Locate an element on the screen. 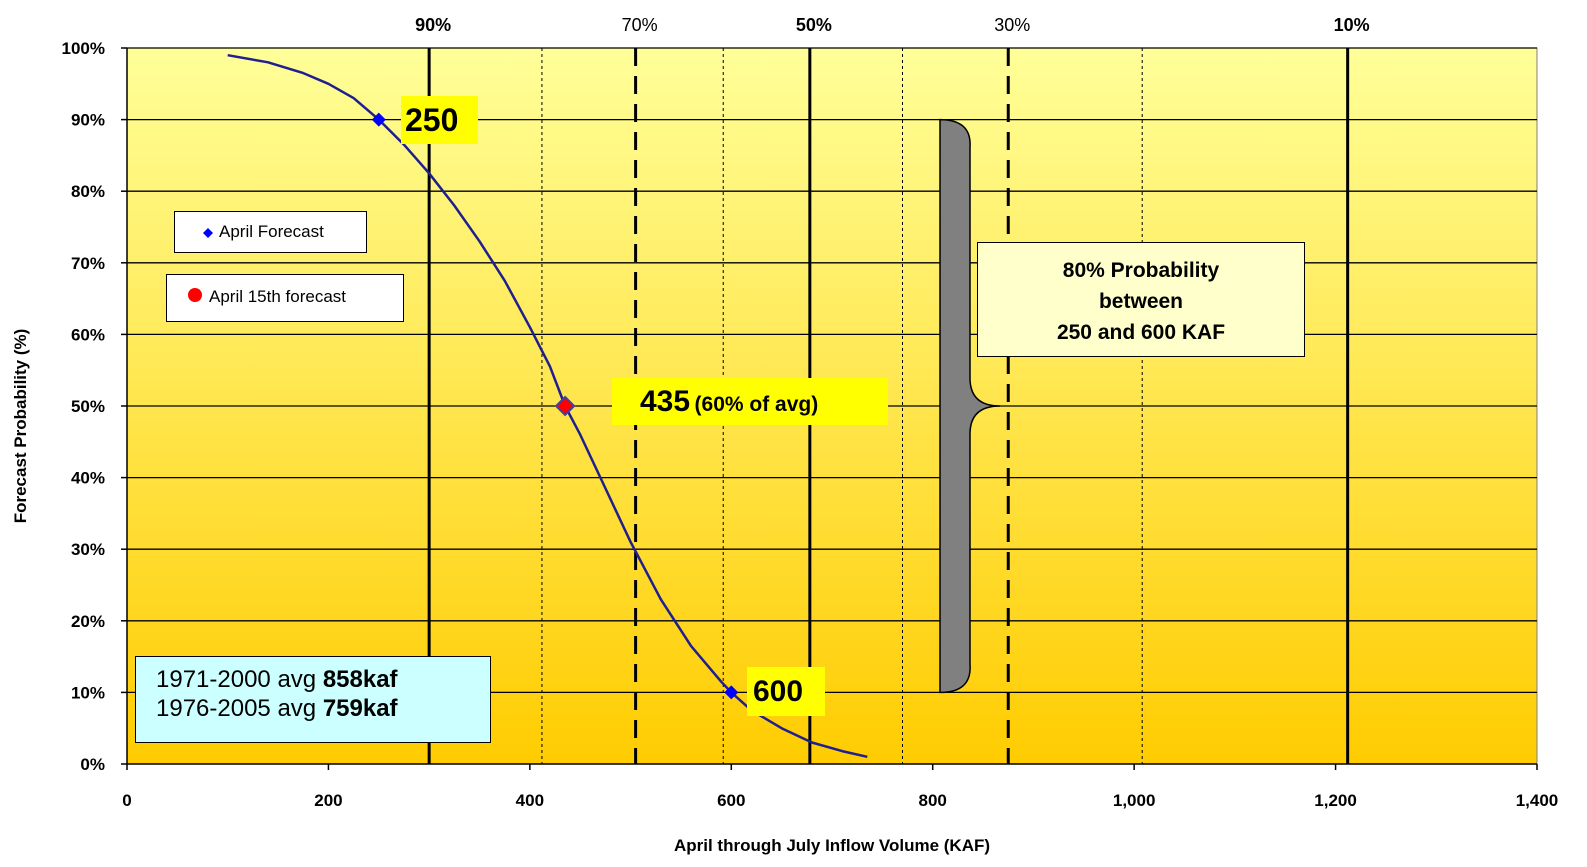 The height and width of the screenshot is (867, 1587). percentile-label-50pct: 50% is located at coordinates (814, 25).